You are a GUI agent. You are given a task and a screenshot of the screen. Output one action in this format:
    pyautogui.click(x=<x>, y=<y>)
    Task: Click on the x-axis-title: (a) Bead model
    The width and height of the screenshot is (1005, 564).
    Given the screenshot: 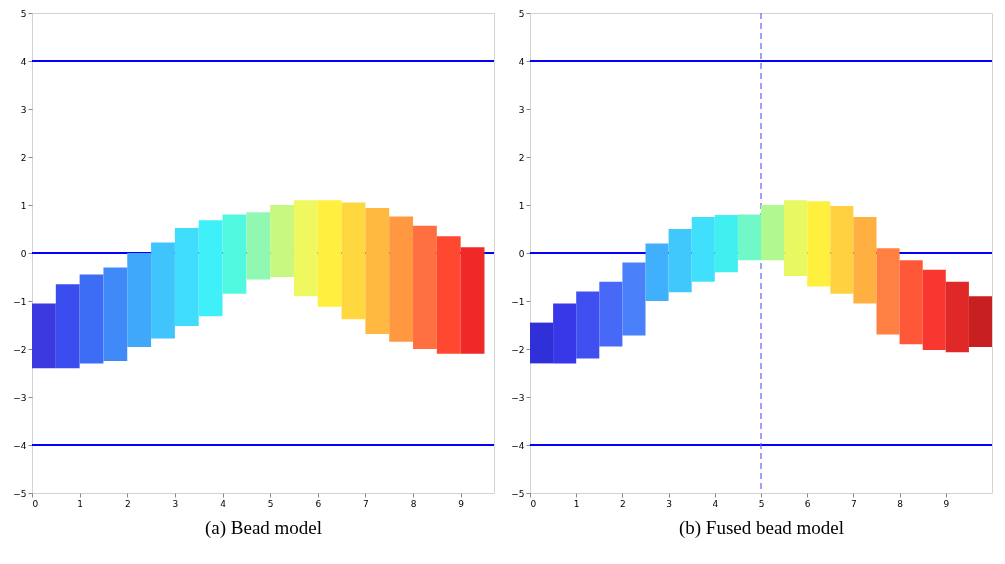 What is the action you would take?
    pyautogui.click(x=263, y=527)
    